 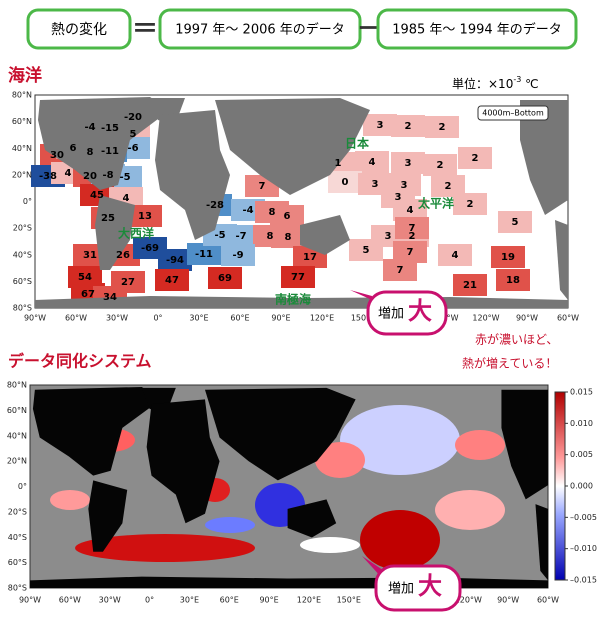 What do you see at coordinates (516, 339) in the screenshot?
I see `note: 赤が濃いほど、` at bounding box center [516, 339].